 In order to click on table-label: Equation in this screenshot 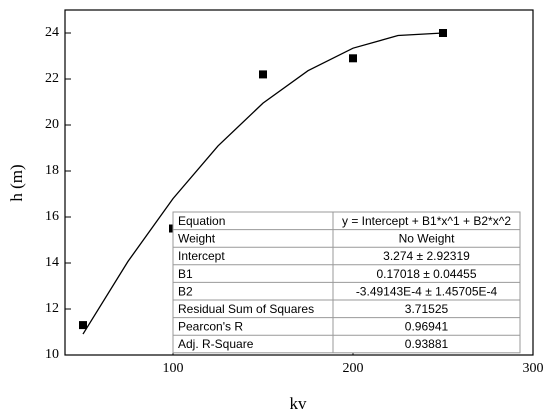, I will do `click(201, 221)`.